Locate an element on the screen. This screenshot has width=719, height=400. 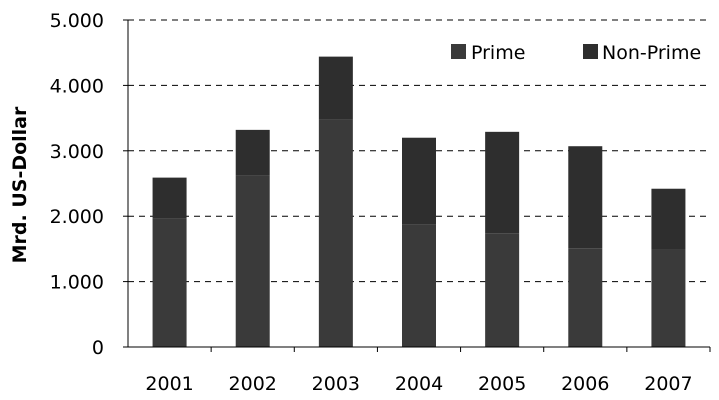
bar-prime-2003 is located at coordinates (335, 233).